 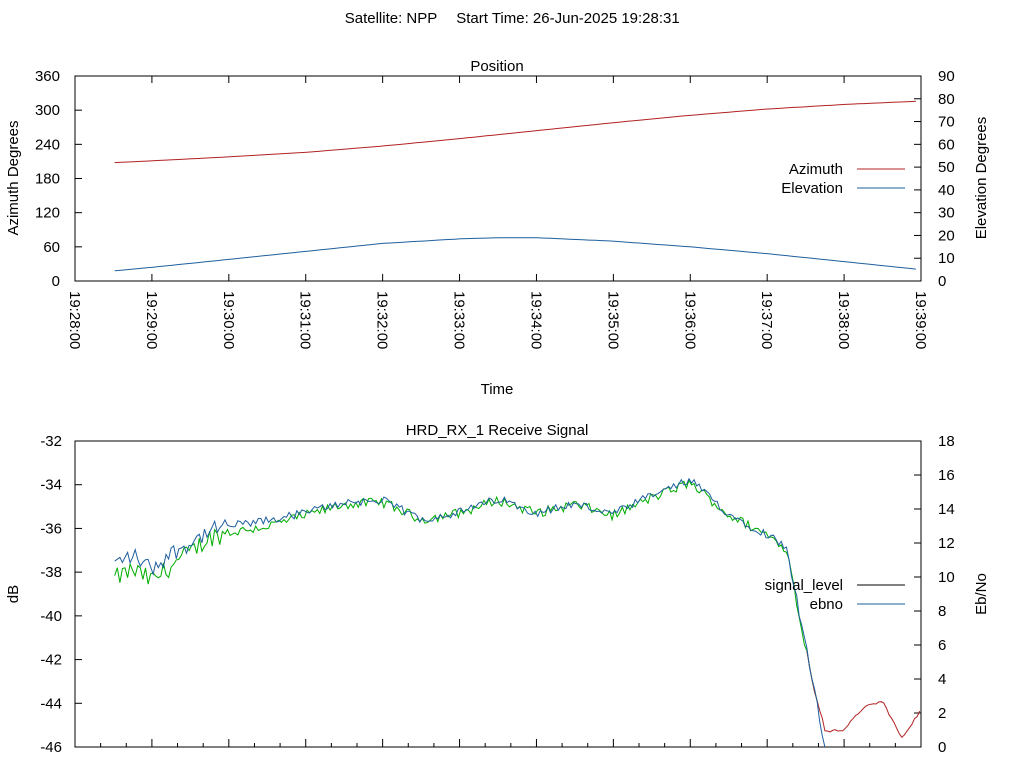 What do you see at coordinates (946, 509) in the screenshot?
I see `signal-y2-tick-label: 14` at bounding box center [946, 509].